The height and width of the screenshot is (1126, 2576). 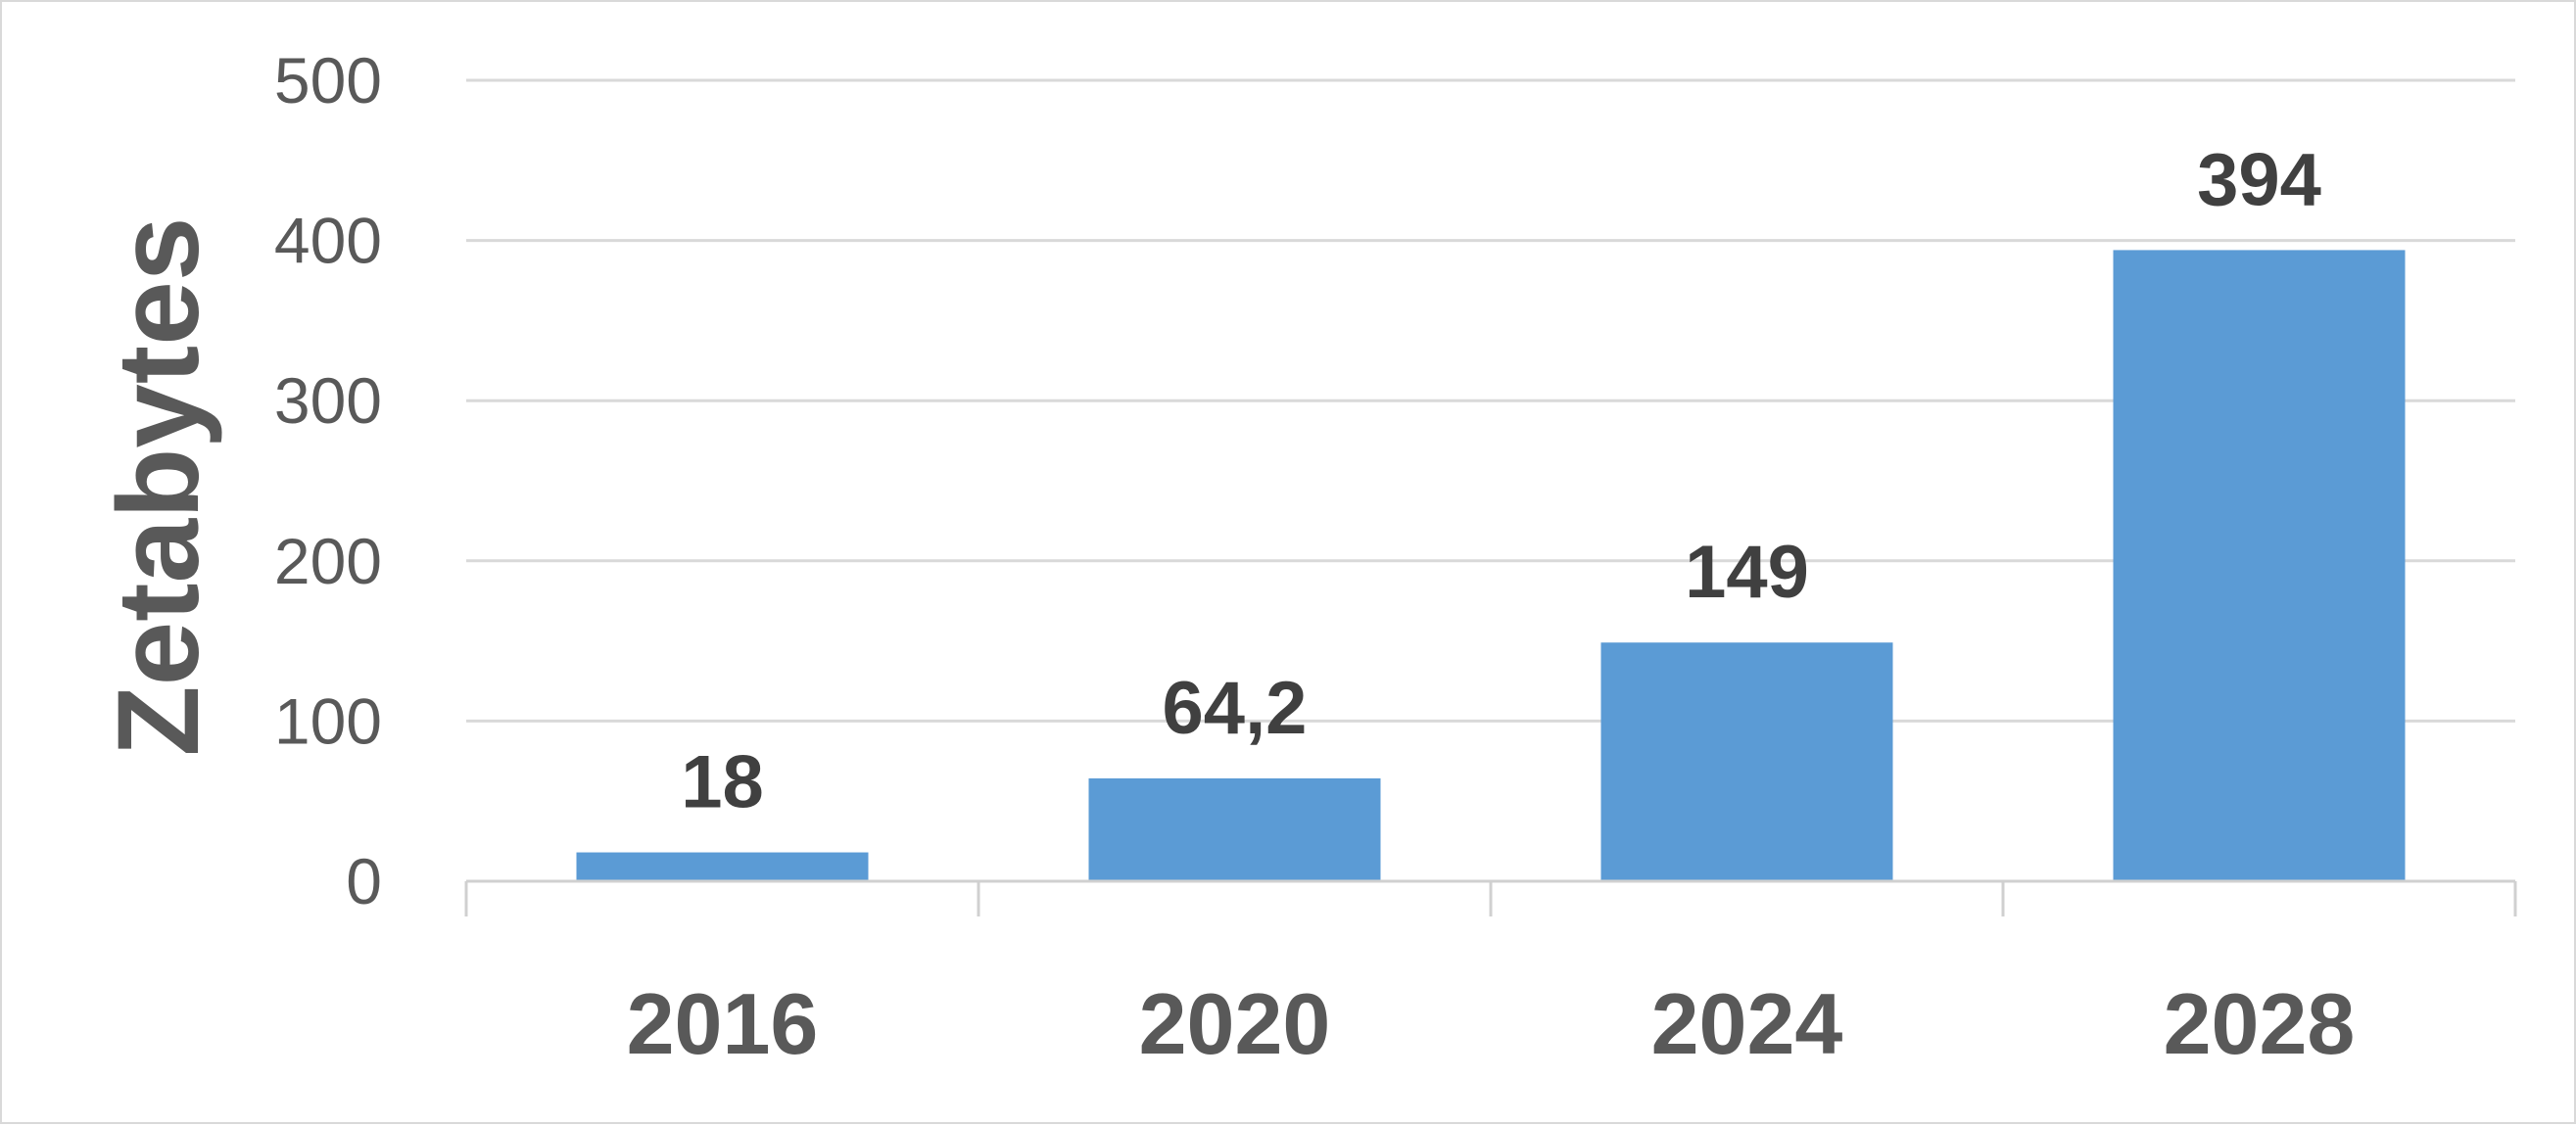 I want to click on y-axis-ticks: 0 100 200 300 400 500, so click(x=328, y=480).